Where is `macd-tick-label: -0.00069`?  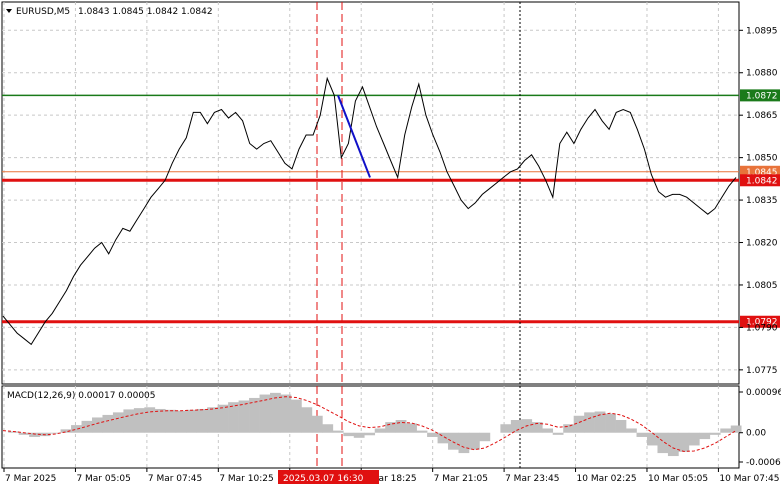 macd-tick-label: -0.00069 is located at coordinates (763, 463).